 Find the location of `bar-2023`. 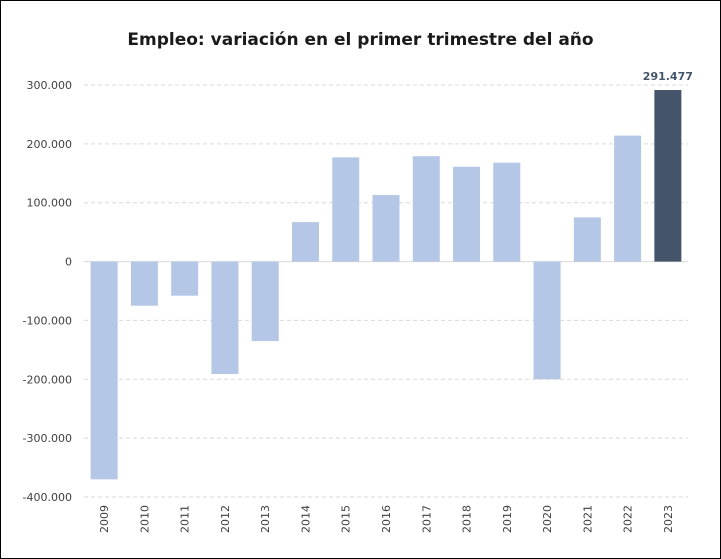

bar-2023 is located at coordinates (668, 176).